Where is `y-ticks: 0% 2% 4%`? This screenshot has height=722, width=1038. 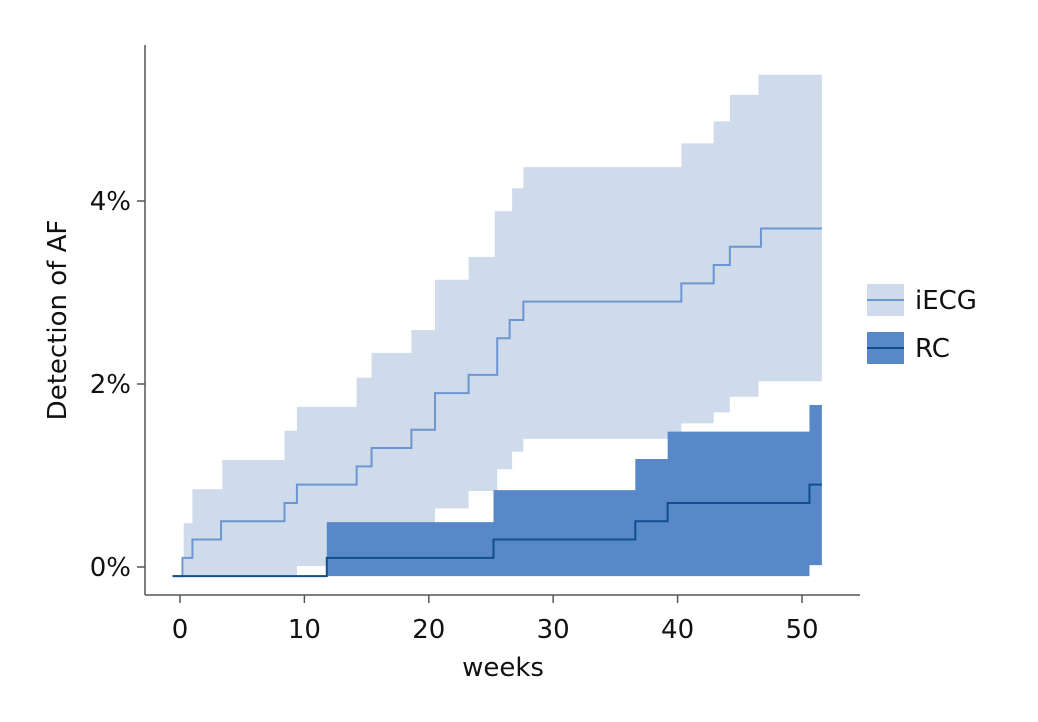 y-ticks: 0% 2% 4% is located at coordinates (117, 385).